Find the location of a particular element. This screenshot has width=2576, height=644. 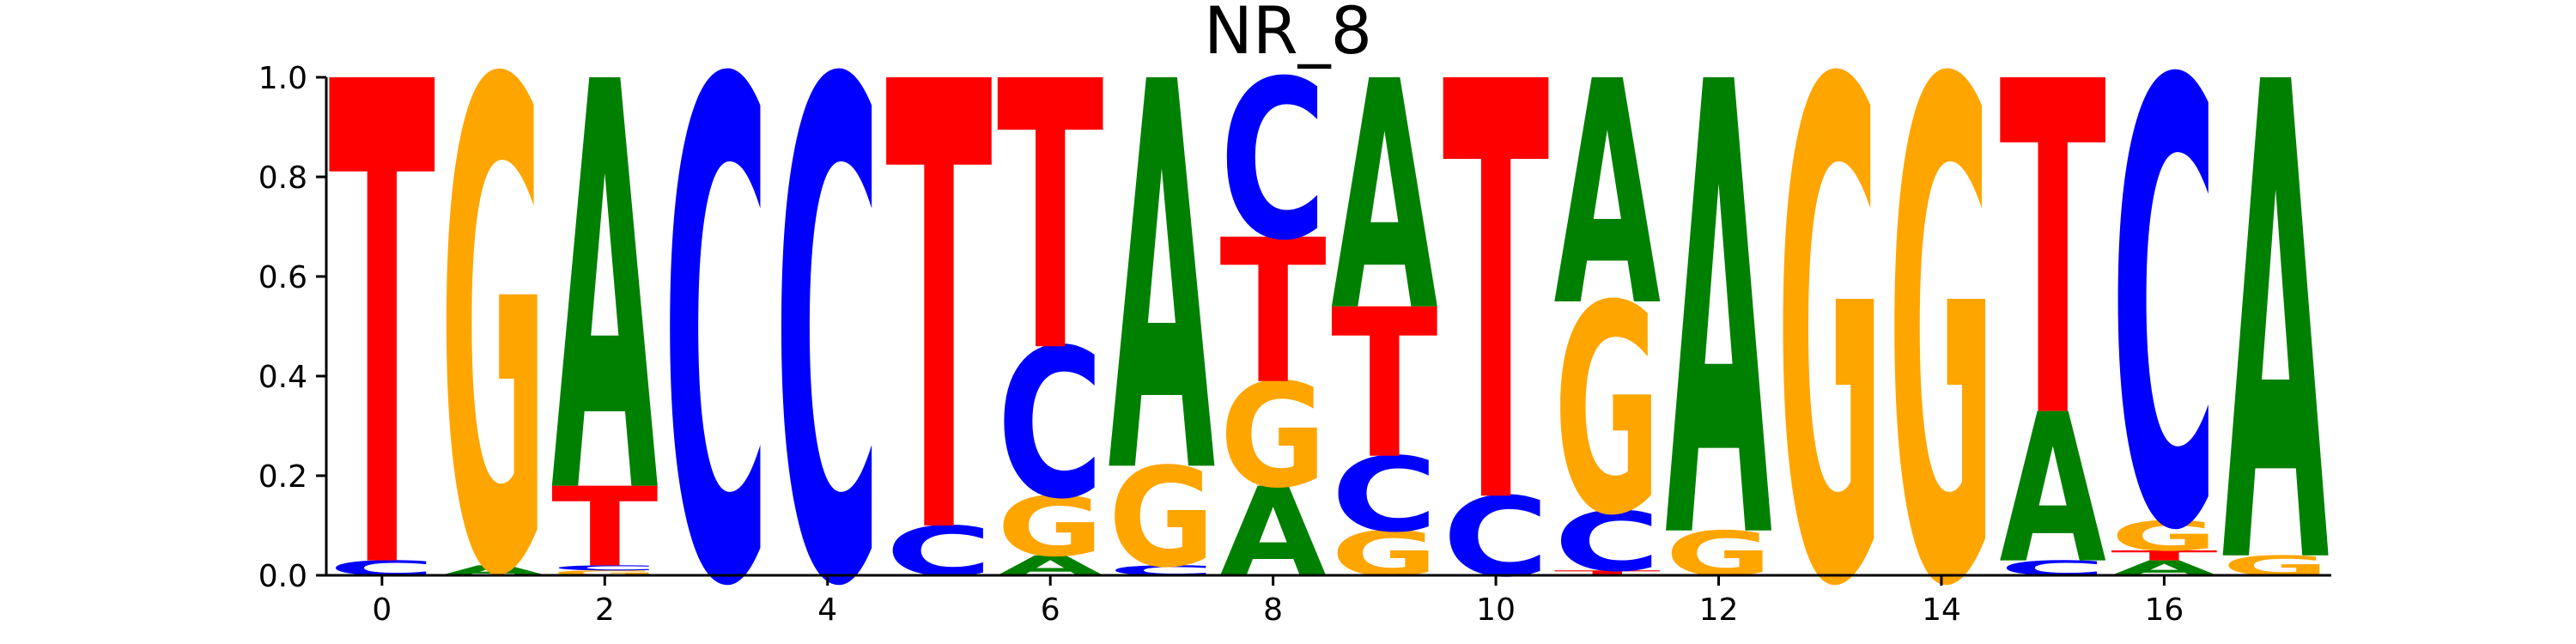

y-tick-label: 0.2 is located at coordinates (282, 477).